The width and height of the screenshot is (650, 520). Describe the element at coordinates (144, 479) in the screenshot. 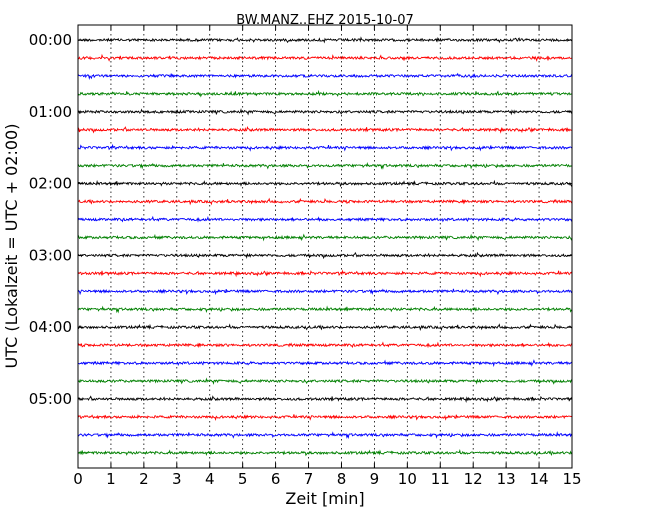

I see `x-tick-label: 2` at that location.